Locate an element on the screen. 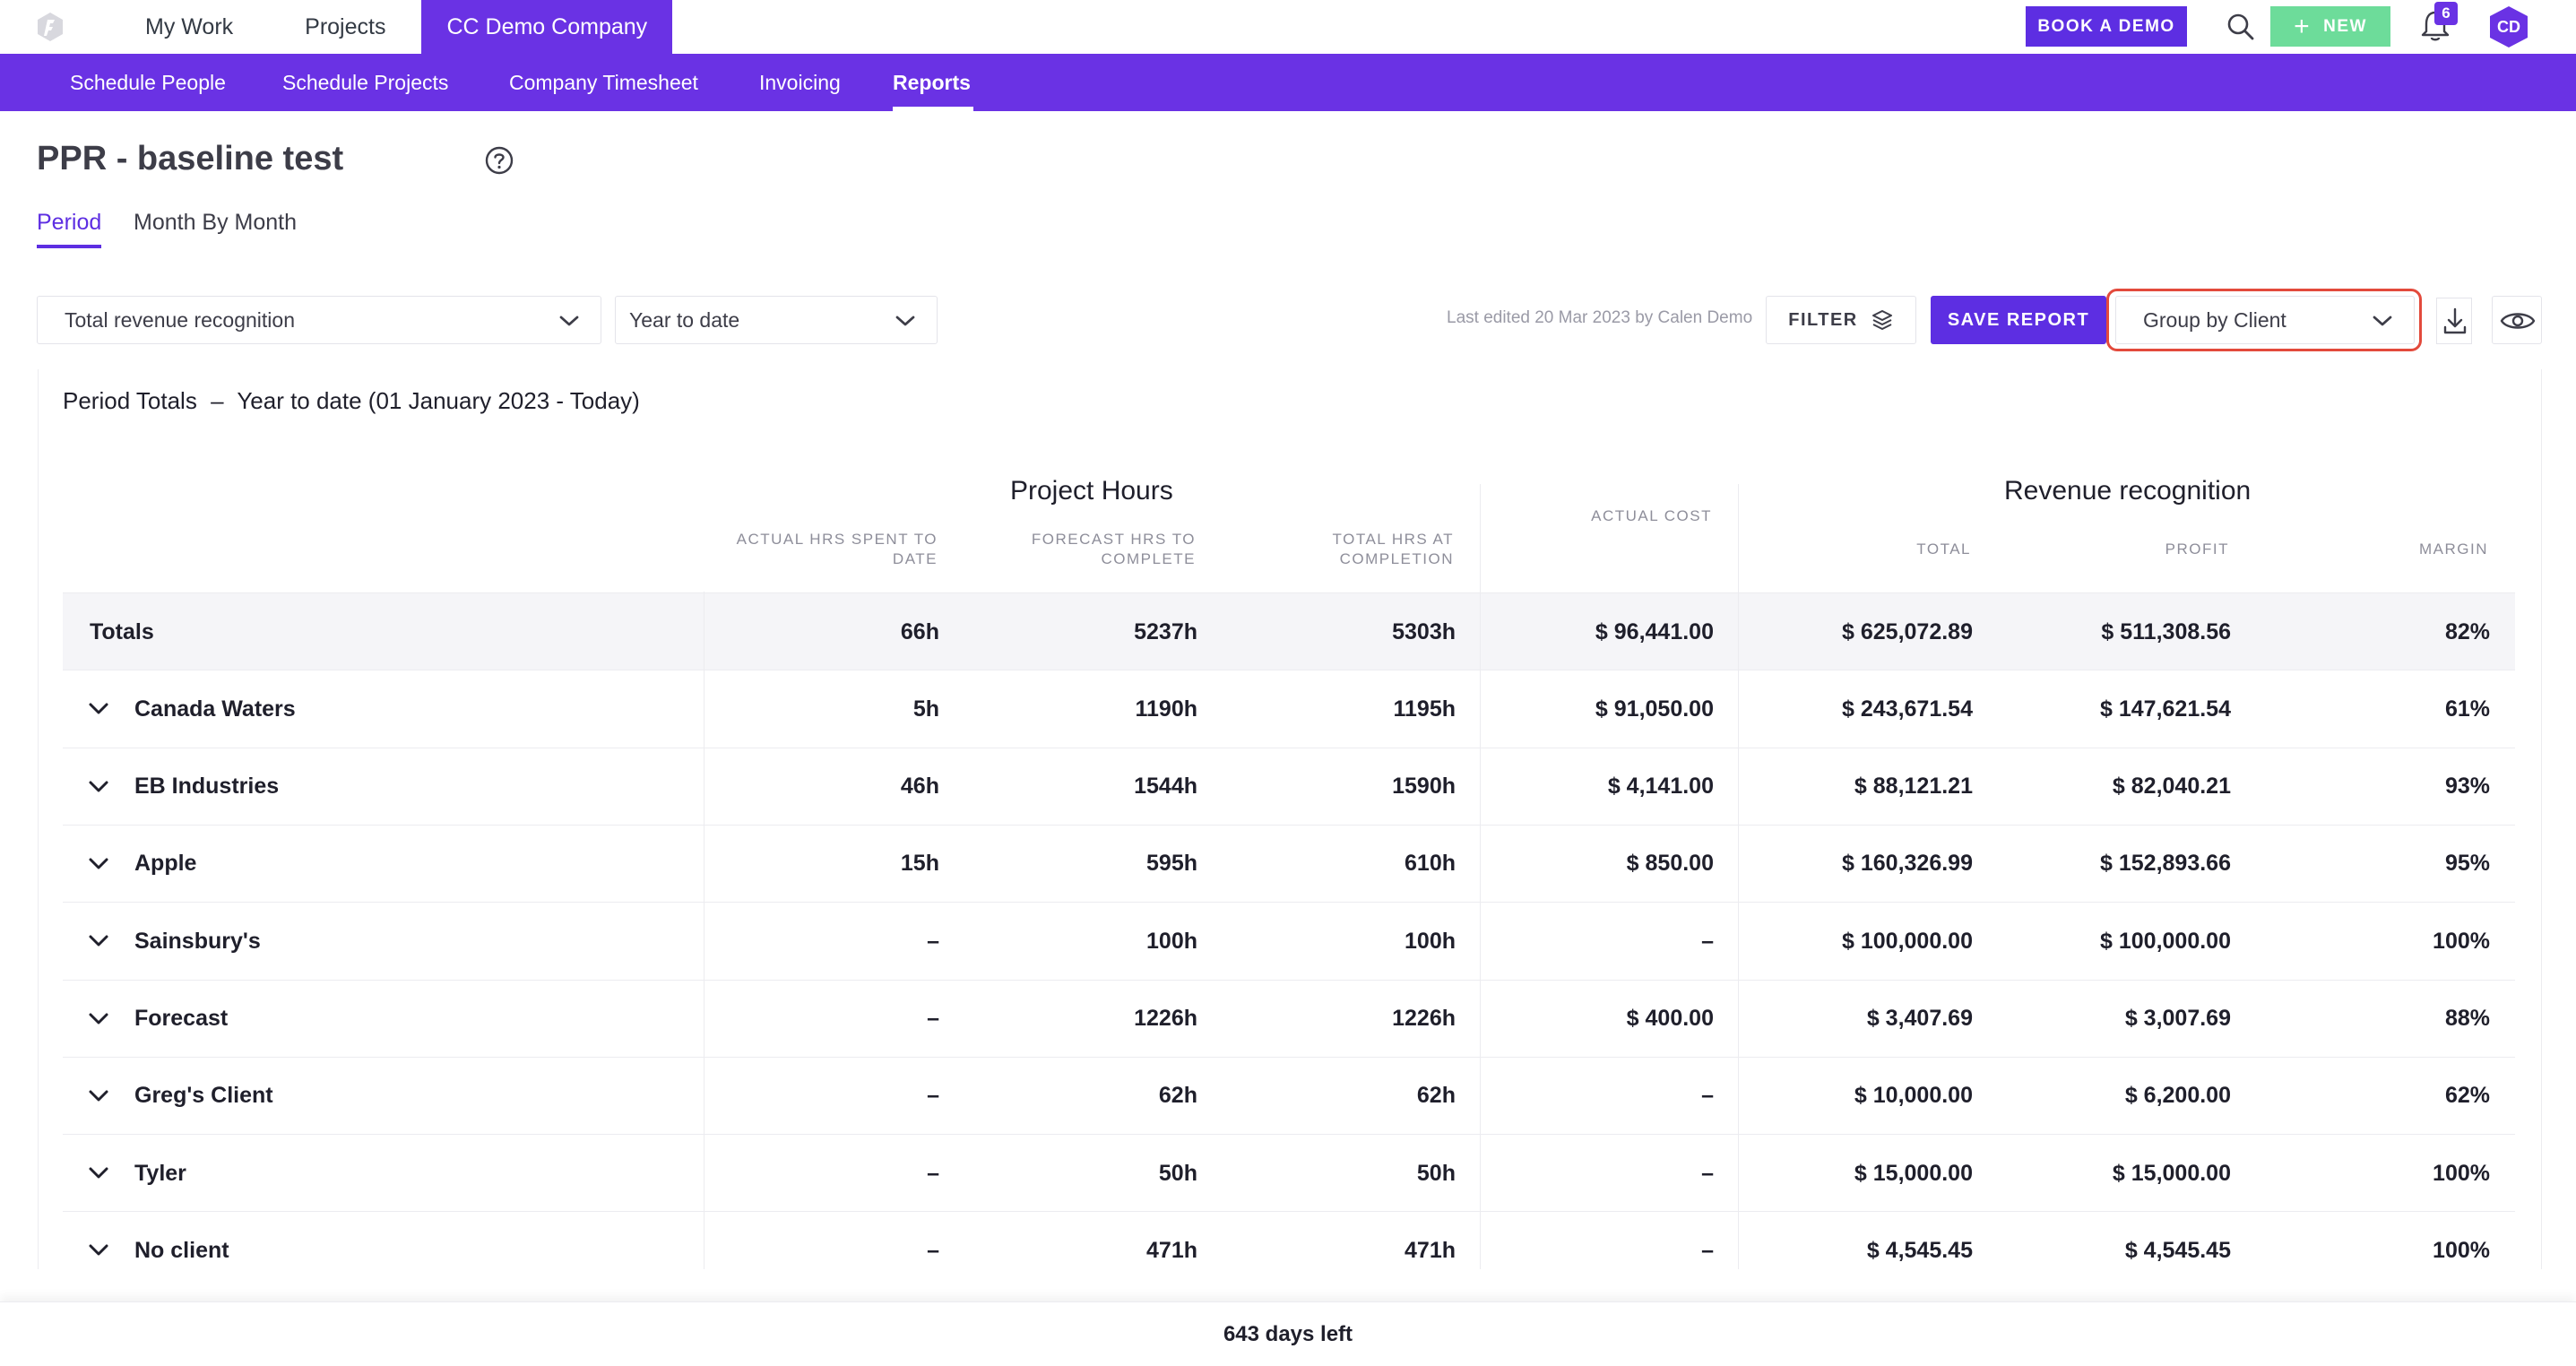  tab-active-underline is located at coordinates (69, 246).